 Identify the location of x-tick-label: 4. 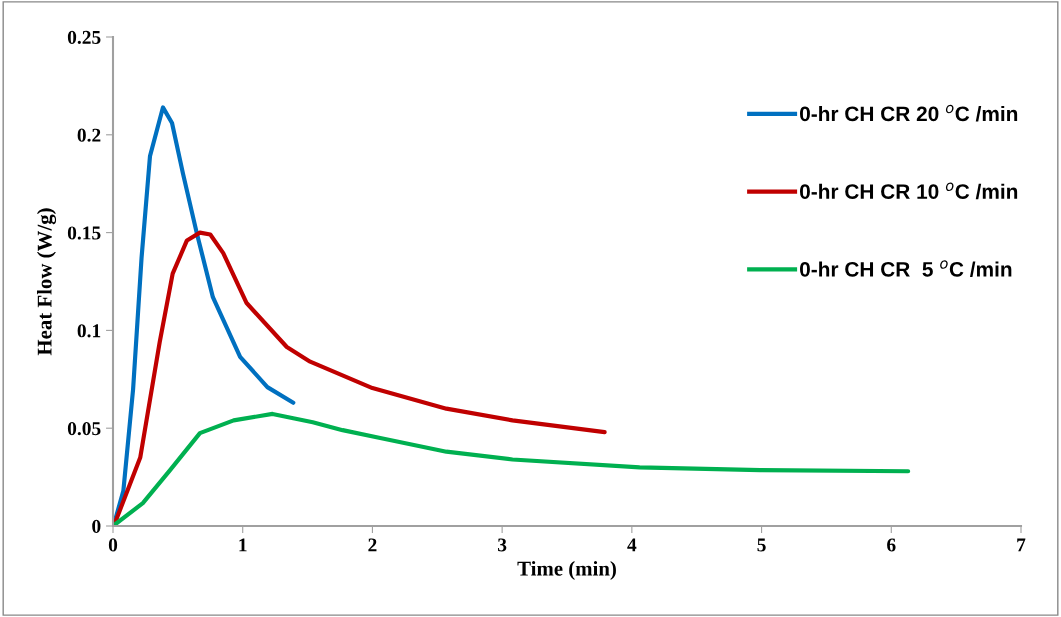
(632, 545).